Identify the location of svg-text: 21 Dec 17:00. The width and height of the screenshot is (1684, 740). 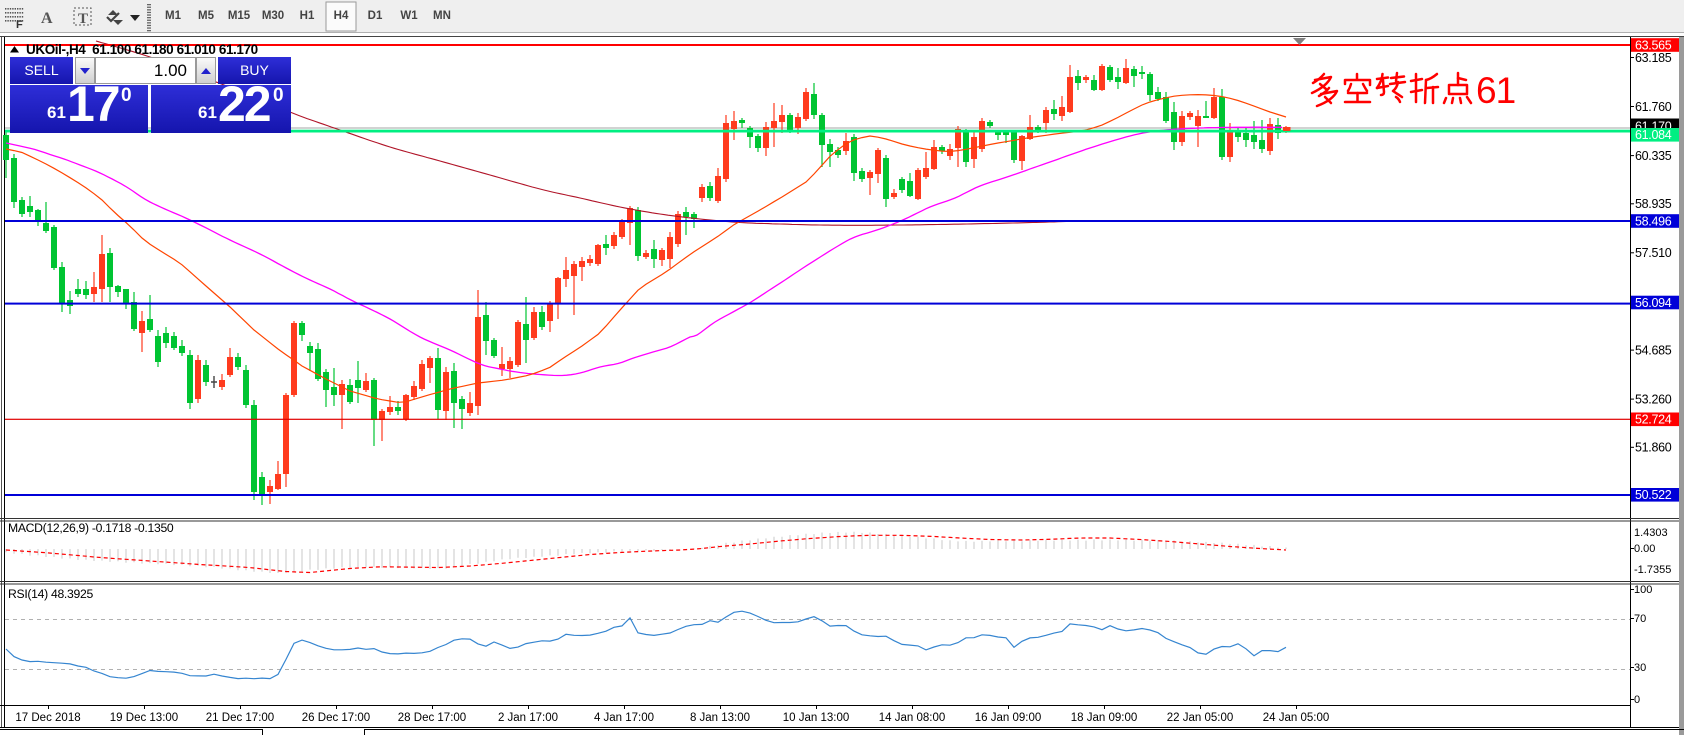
(240, 718).